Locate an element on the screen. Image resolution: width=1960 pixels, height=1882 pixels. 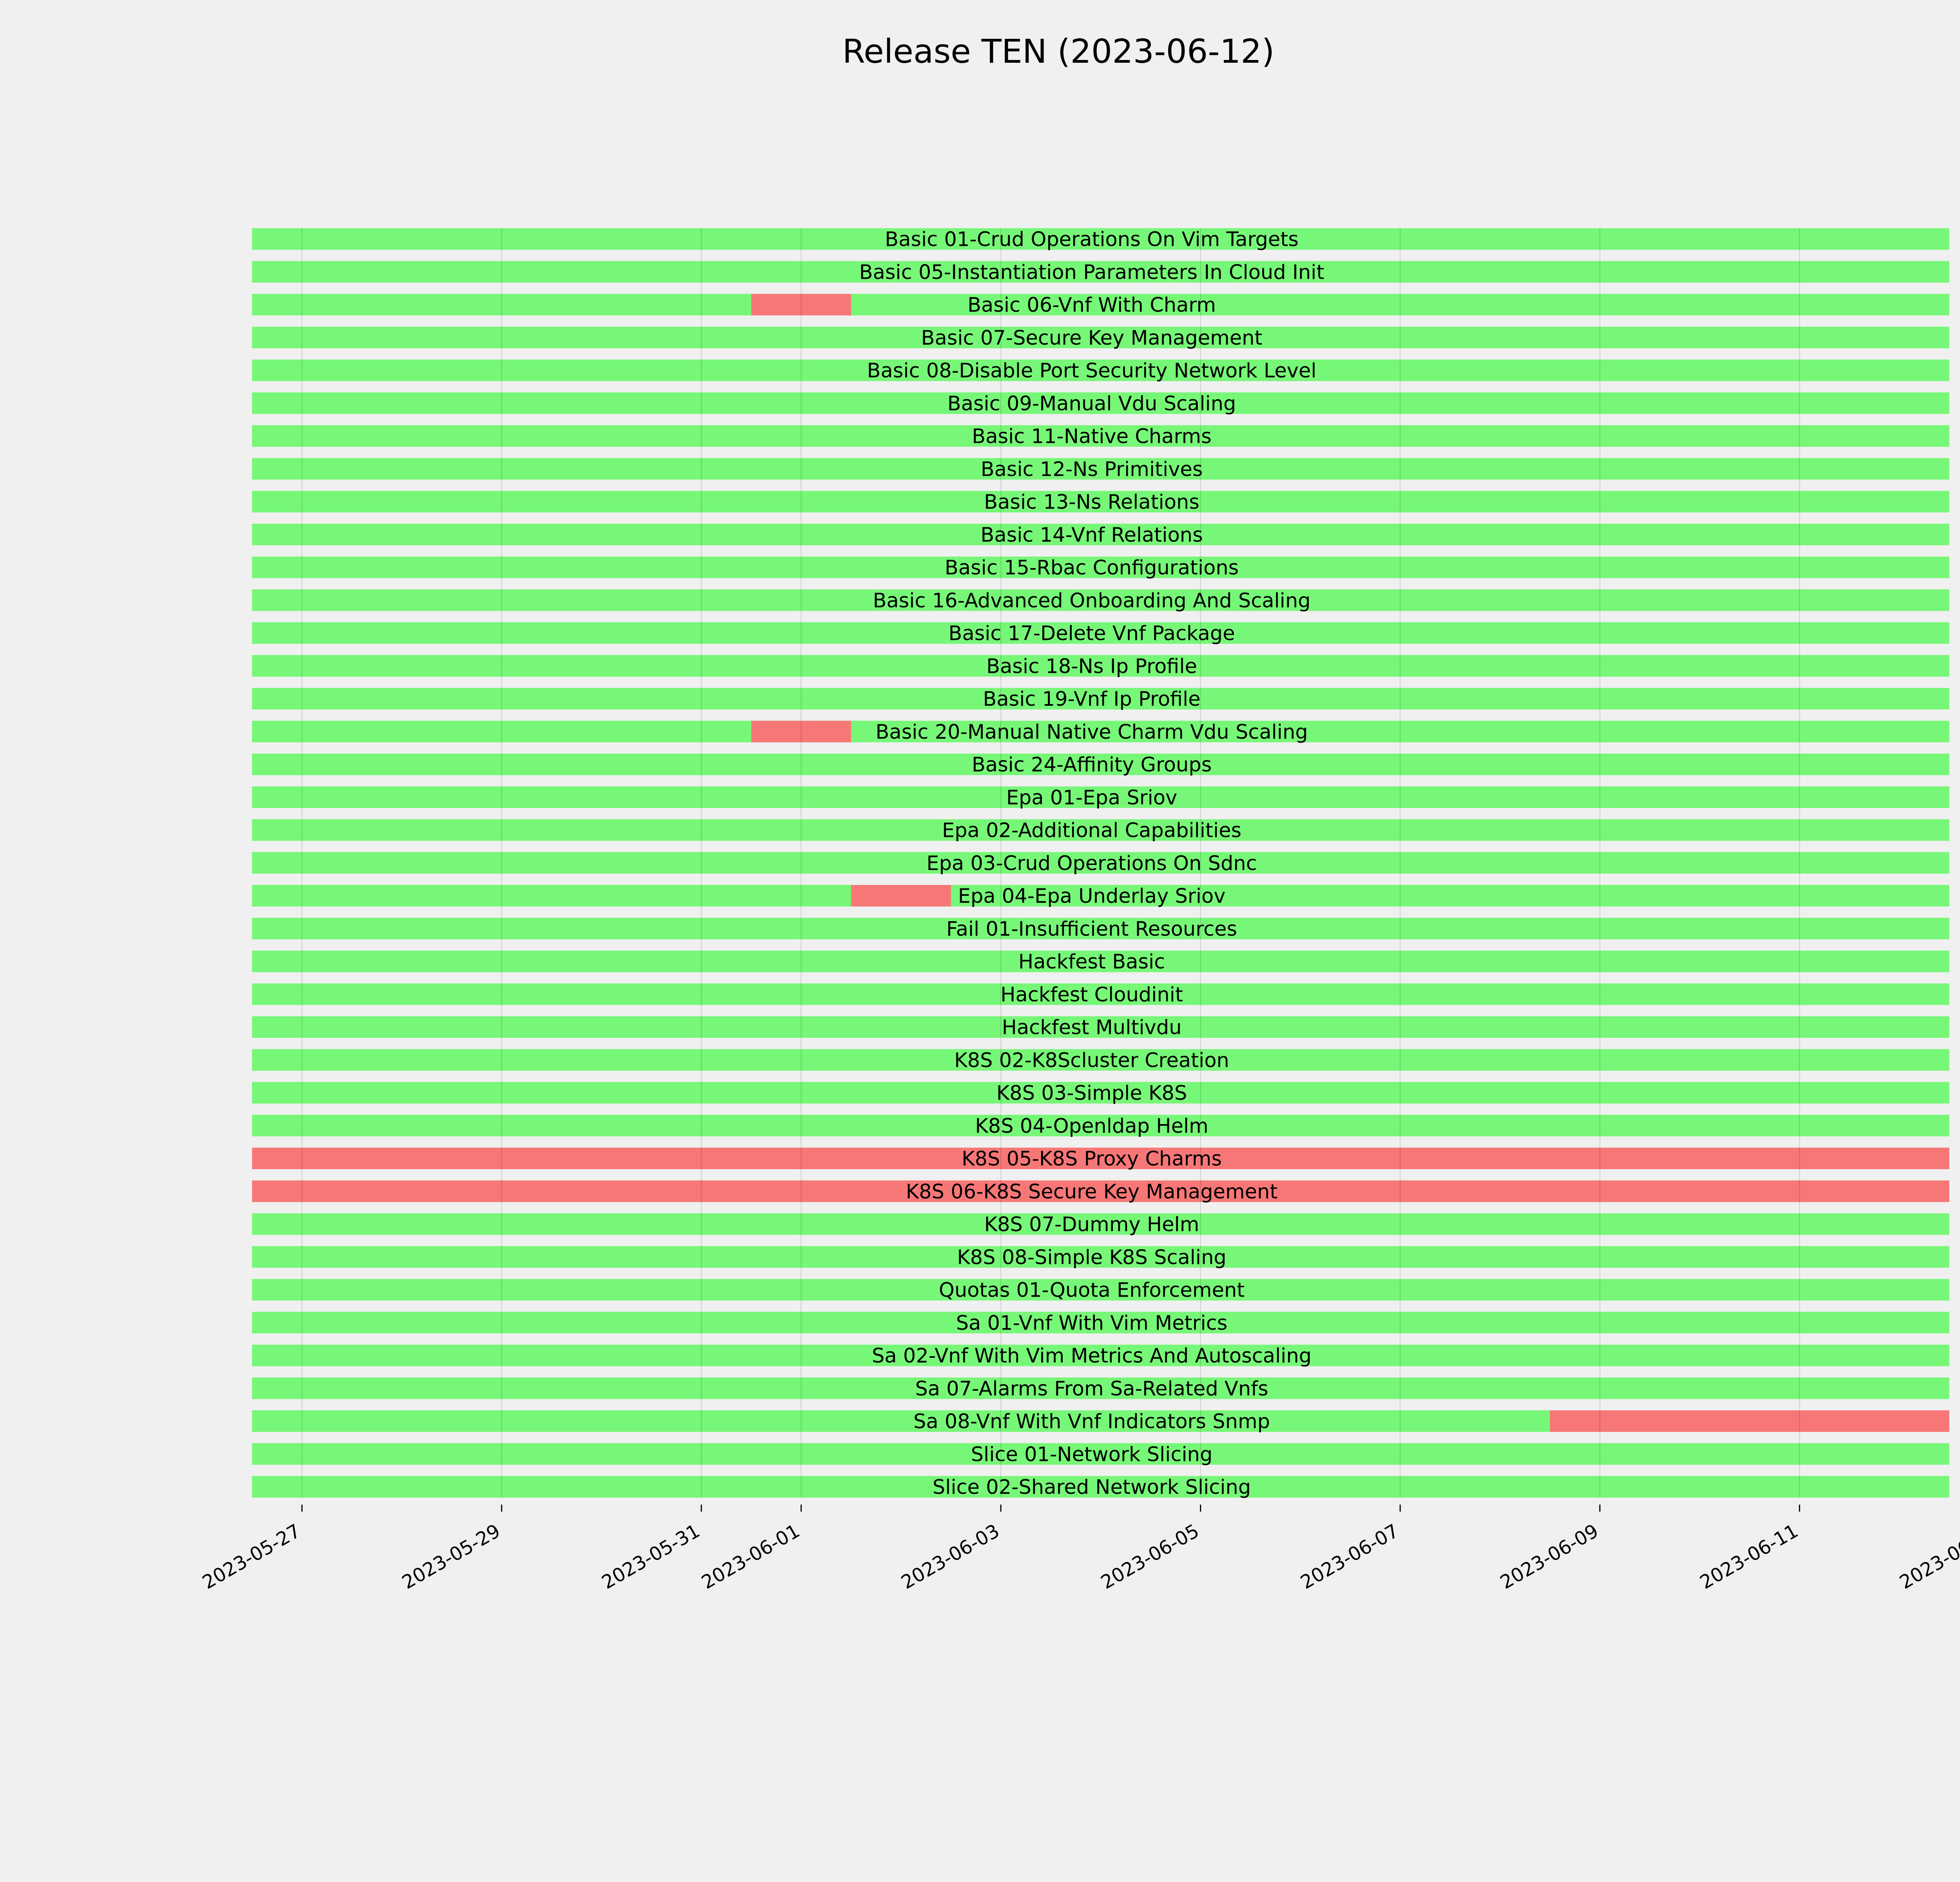
test-label: Basic 17-Delete Vnf Package is located at coordinates (1091, 633).